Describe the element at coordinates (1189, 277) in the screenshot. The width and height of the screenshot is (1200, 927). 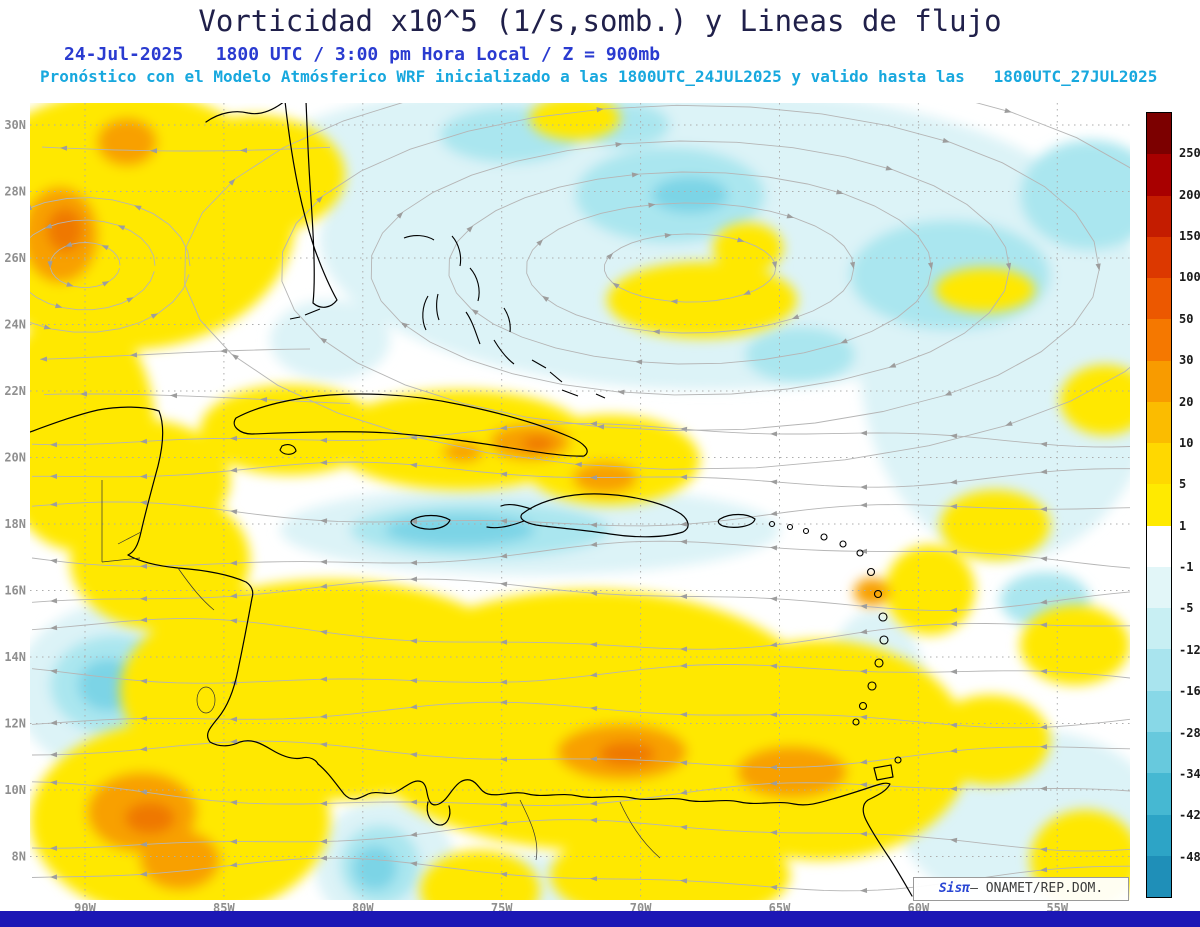
I see `colorbar-tick-label: 100` at that location.